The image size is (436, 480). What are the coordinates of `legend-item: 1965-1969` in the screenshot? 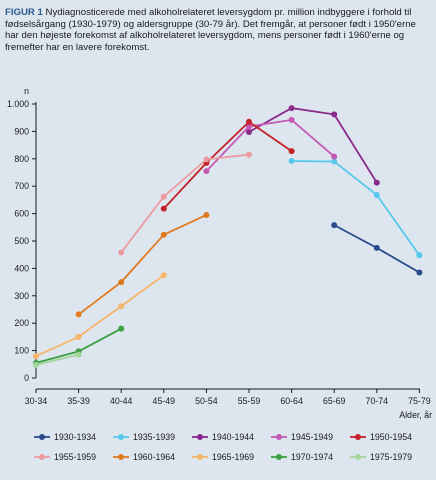 It's located at (223, 457).